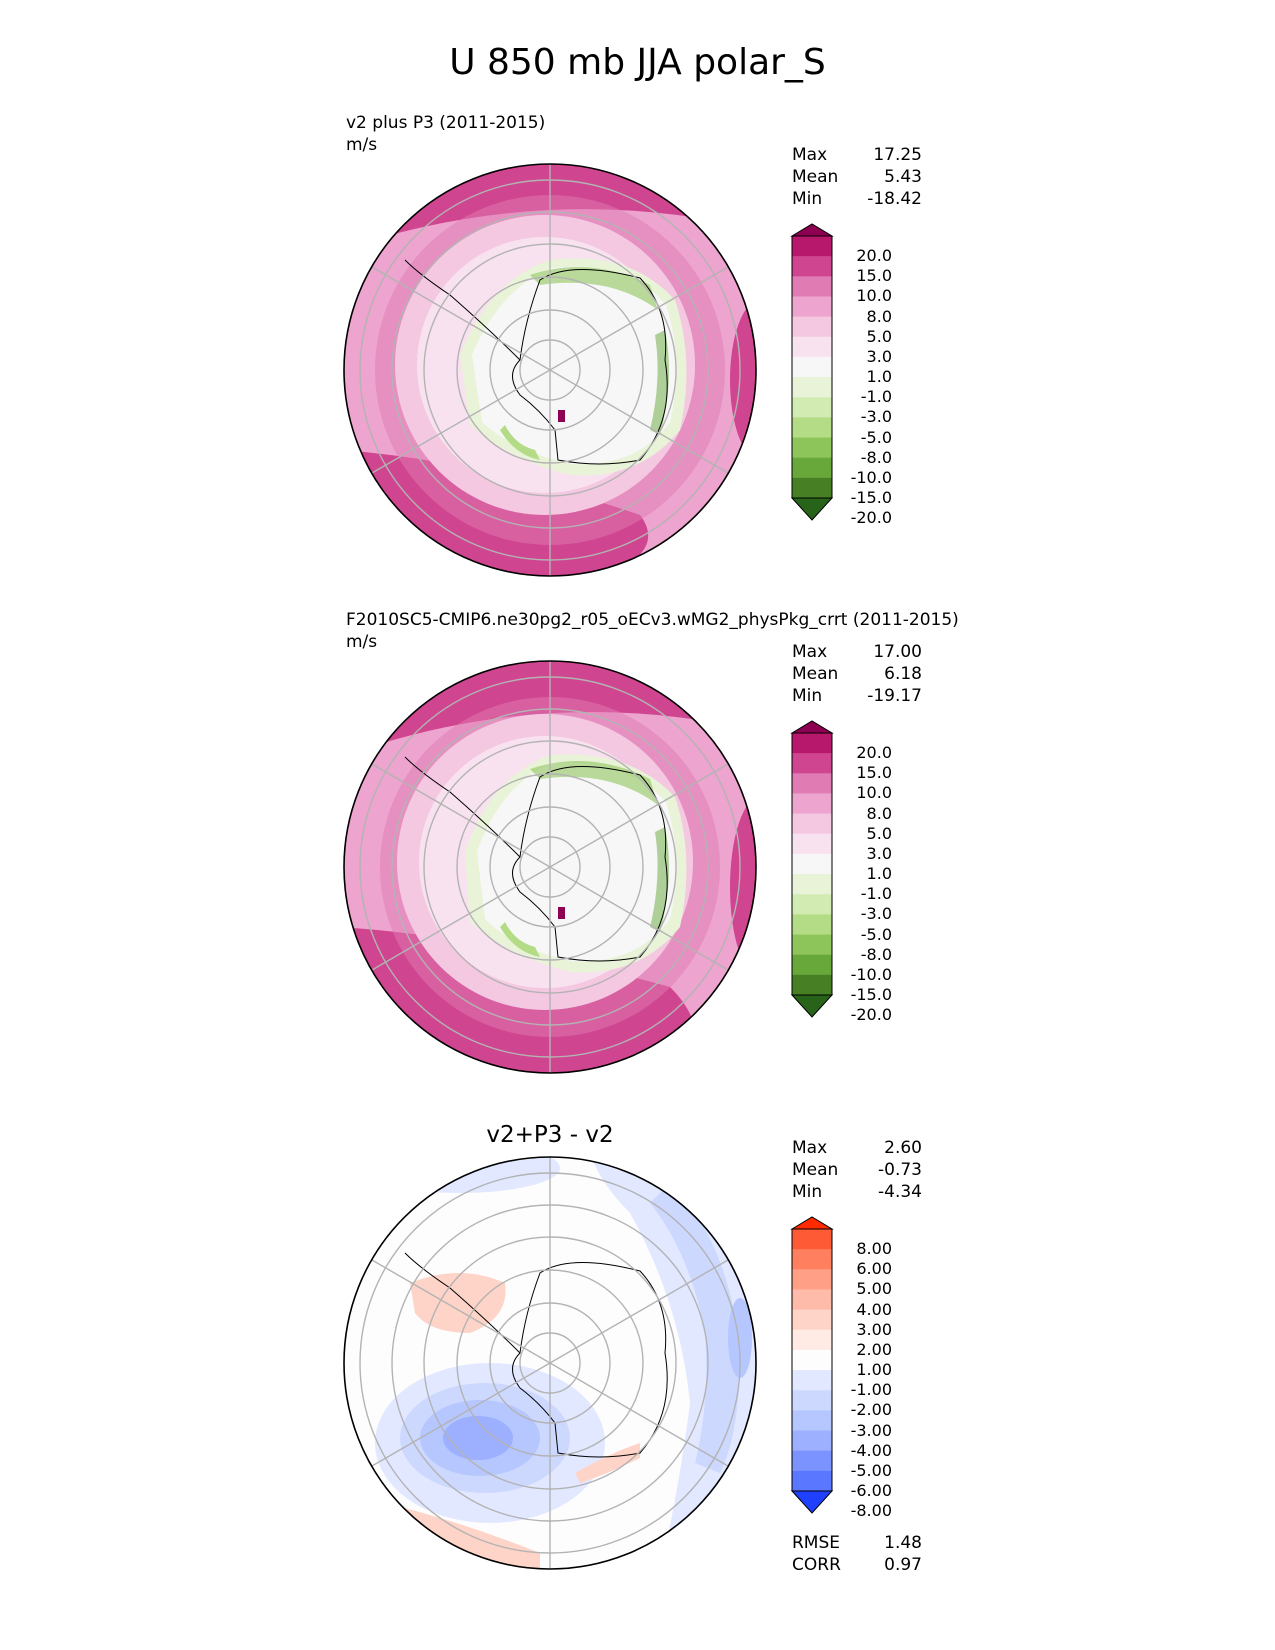 The width and height of the screenshot is (1275, 1650). I want to click on colorbar-tick-label: 15.0, so click(874, 276).